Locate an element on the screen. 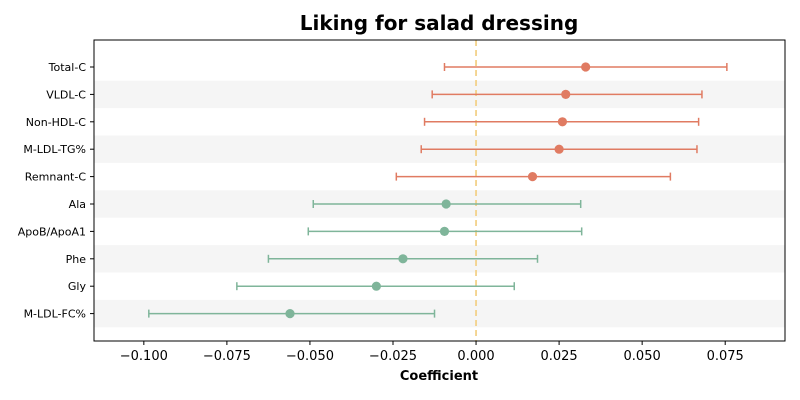 The width and height of the screenshot is (800, 400). x-tick-label: −0.050 is located at coordinates (310, 356).